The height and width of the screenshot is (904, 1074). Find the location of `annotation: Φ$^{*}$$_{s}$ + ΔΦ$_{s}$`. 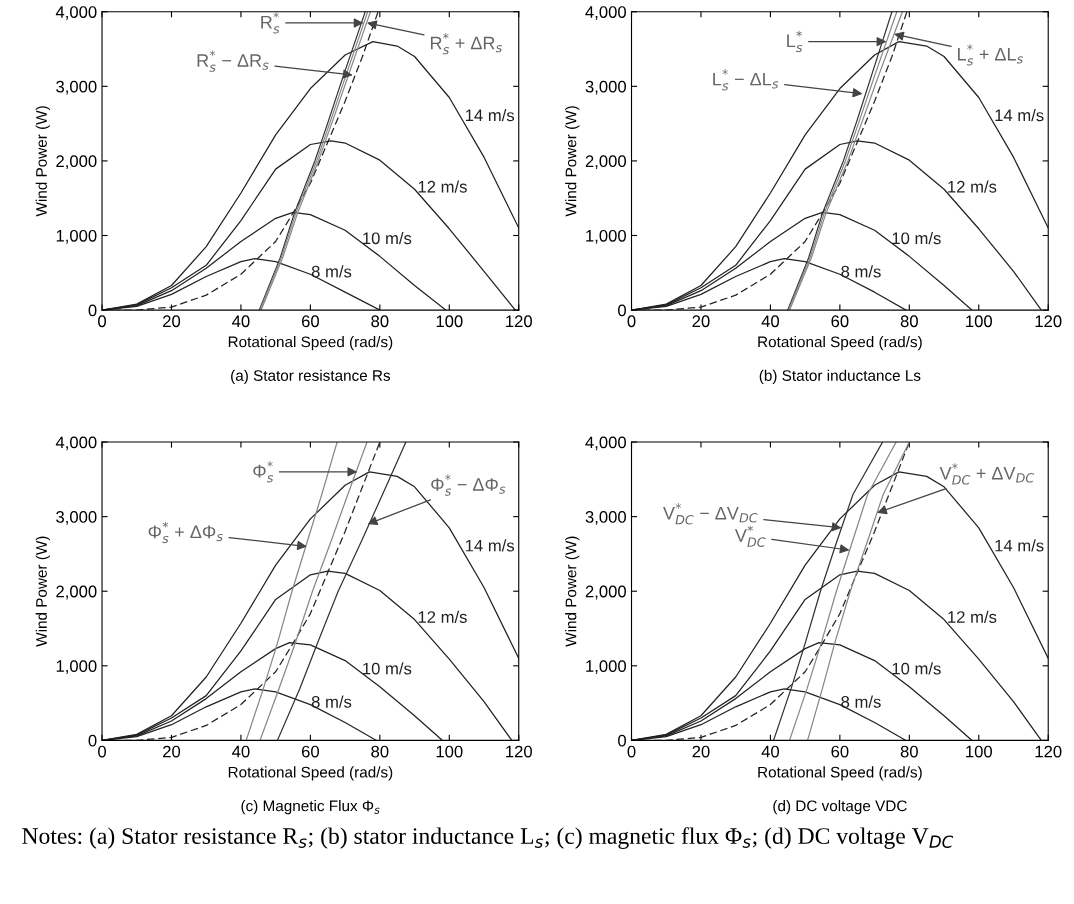

annotation: Φ$^{*}$$_{s}$ + ΔΦ$_{s}$ is located at coordinates (185, 532).